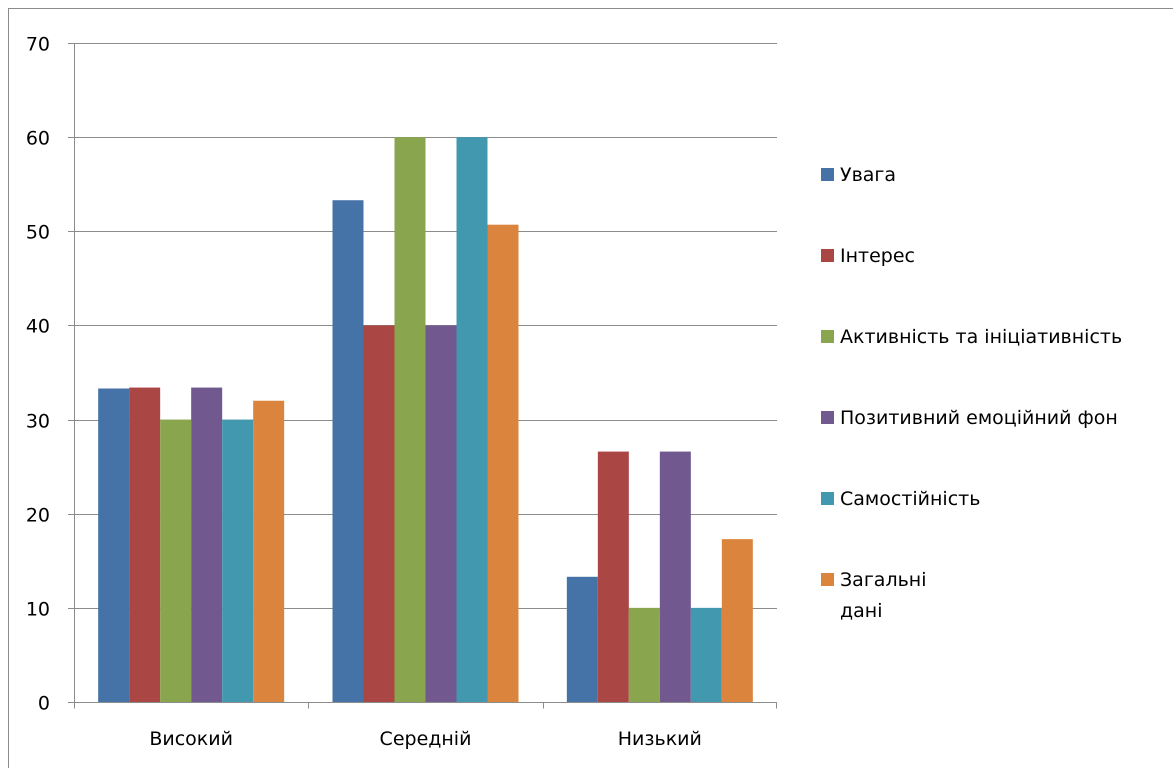  Describe the element at coordinates (44, 704) in the screenshot. I see `y-tick-label: 0` at that location.